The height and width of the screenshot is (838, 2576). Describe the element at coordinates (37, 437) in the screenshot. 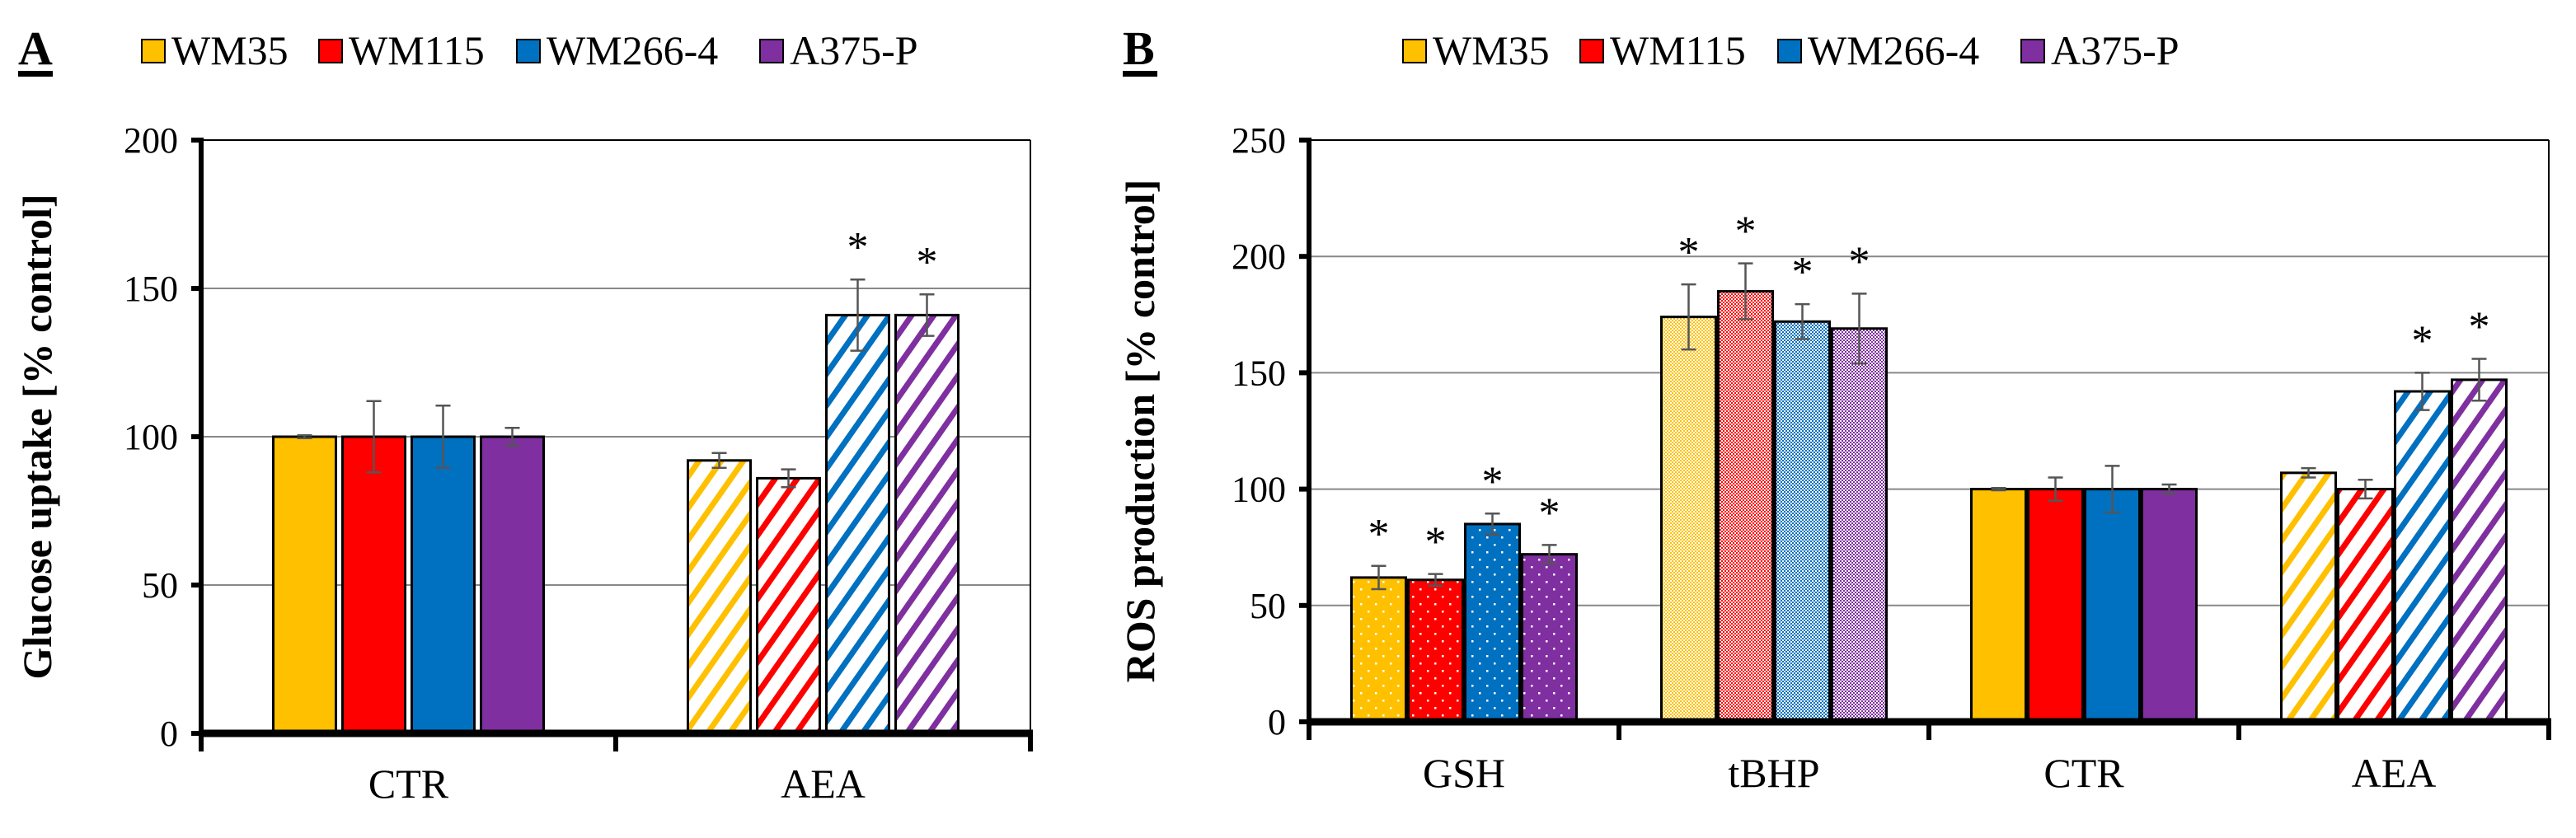

I see `y-axis-title: Glucose uptake [% control]` at that location.